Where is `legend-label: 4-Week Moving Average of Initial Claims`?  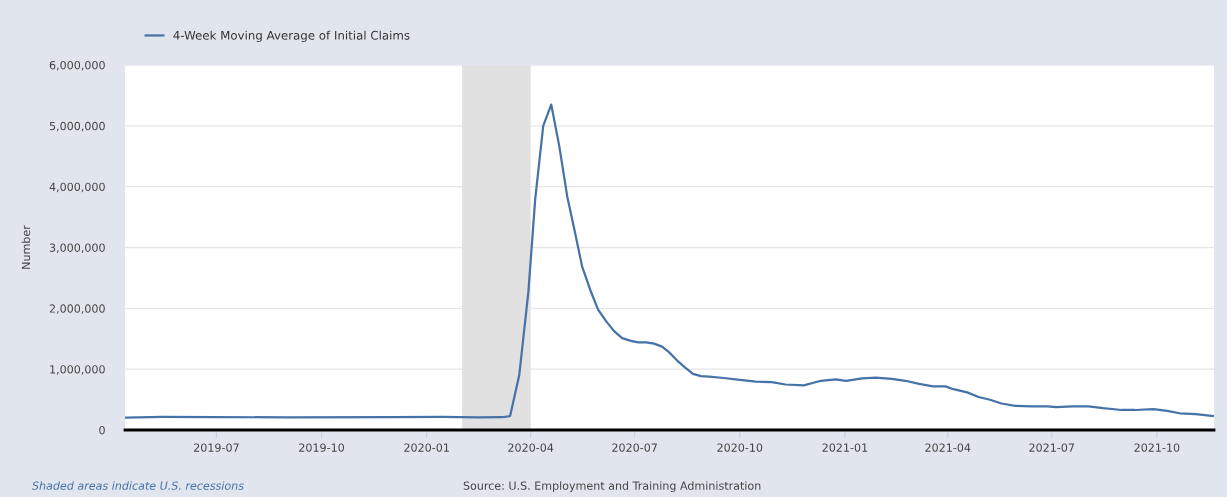
legend-label: 4-Week Moving Average of Initial Claims is located at coordinates (291, 36).